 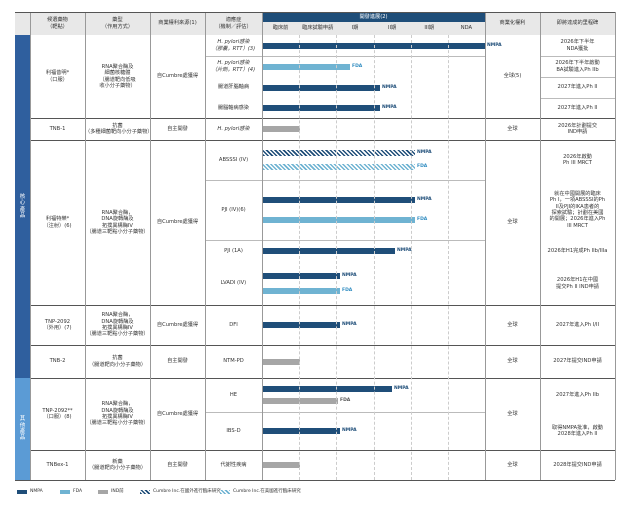 What do you see at coordinates (392, 28) in the screenshot?
I see `stage-header: II期` at bounding box center [392, 28].